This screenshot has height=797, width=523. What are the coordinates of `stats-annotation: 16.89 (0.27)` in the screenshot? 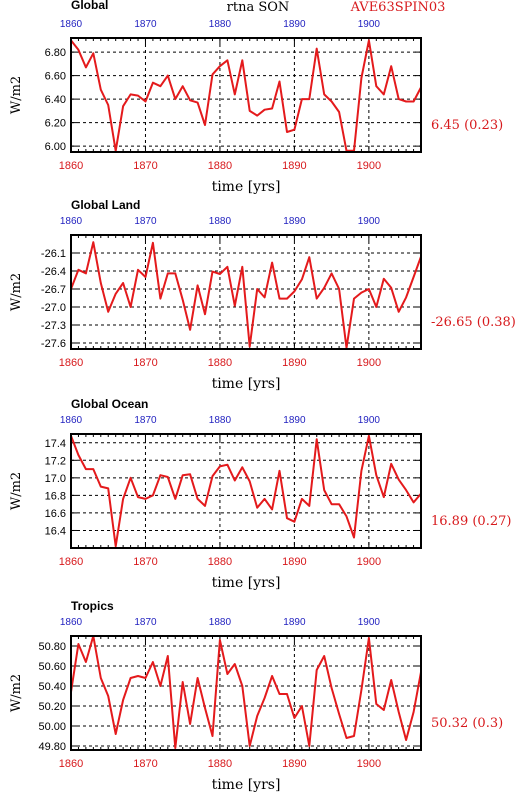 It's located at (471, 521).